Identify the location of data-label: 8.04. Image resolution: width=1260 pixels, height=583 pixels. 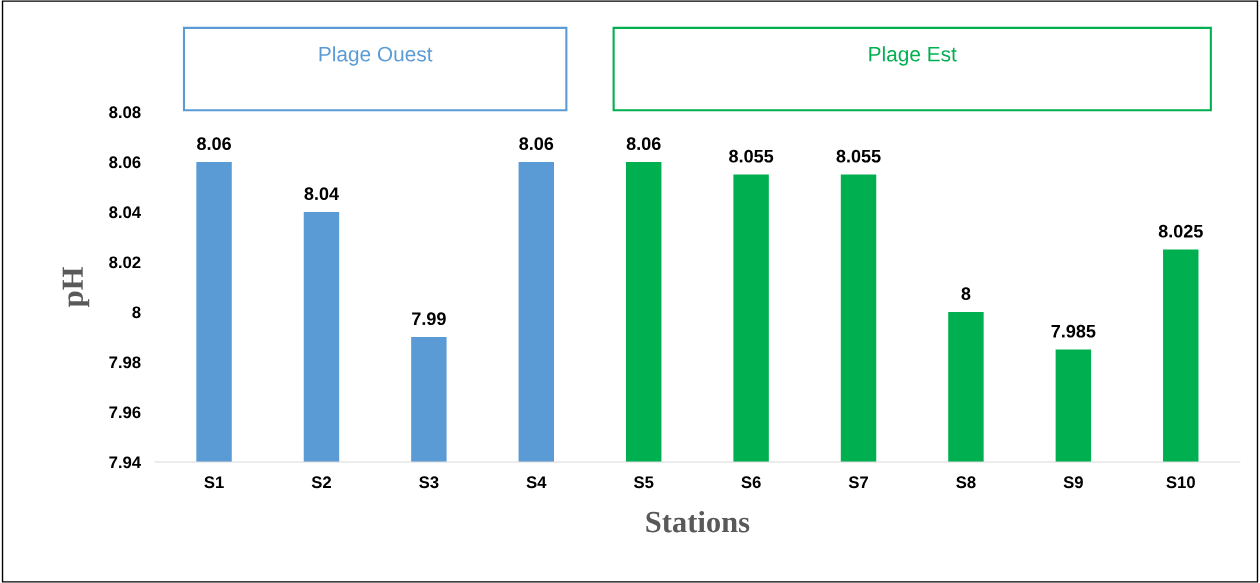
(321, 194).